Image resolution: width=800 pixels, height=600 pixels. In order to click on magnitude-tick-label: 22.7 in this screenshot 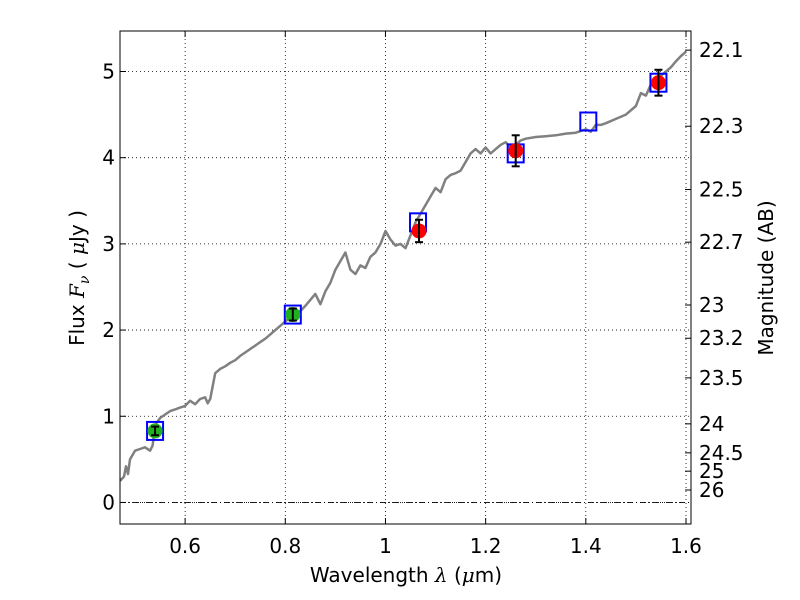, I will do `click(721, 242)`.